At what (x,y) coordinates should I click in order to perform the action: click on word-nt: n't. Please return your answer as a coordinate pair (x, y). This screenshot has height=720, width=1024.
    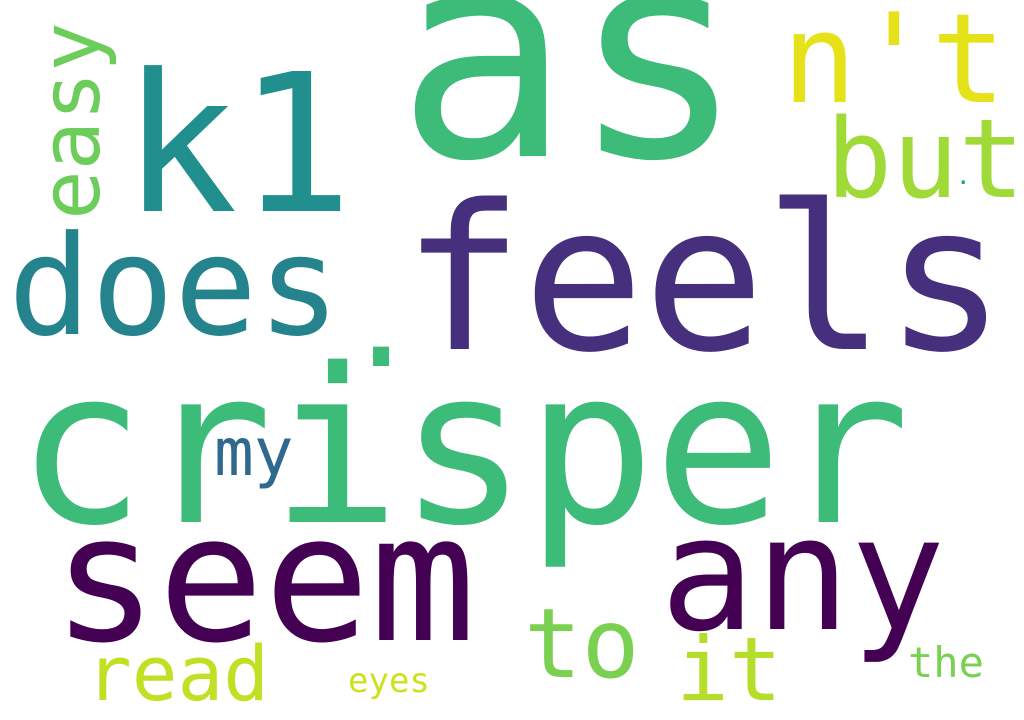
    Looking at the image, I should click on (894, 66).